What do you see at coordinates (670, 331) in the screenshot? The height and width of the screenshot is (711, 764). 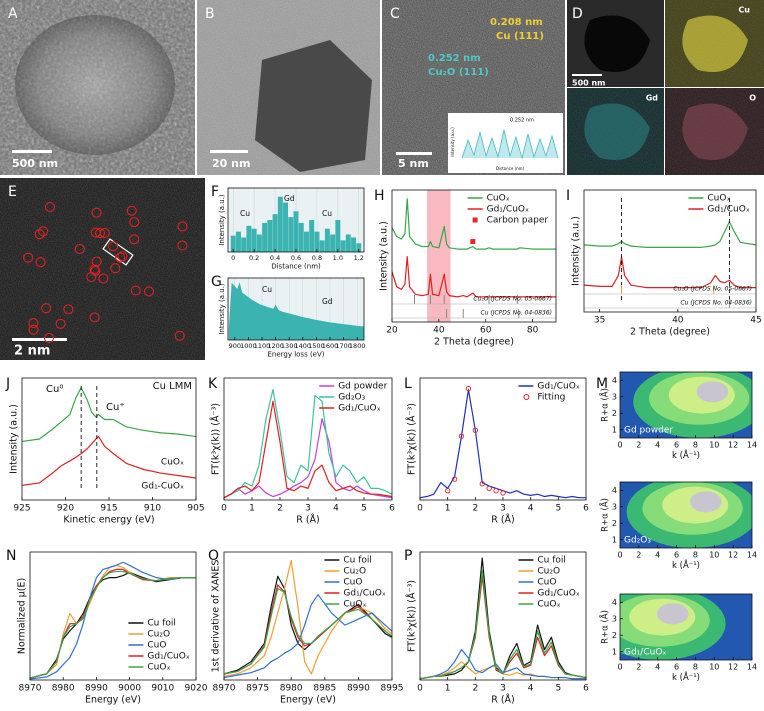 I see `x-axis-label: 2 Theta (degree)` at bounding box center [670, 331].